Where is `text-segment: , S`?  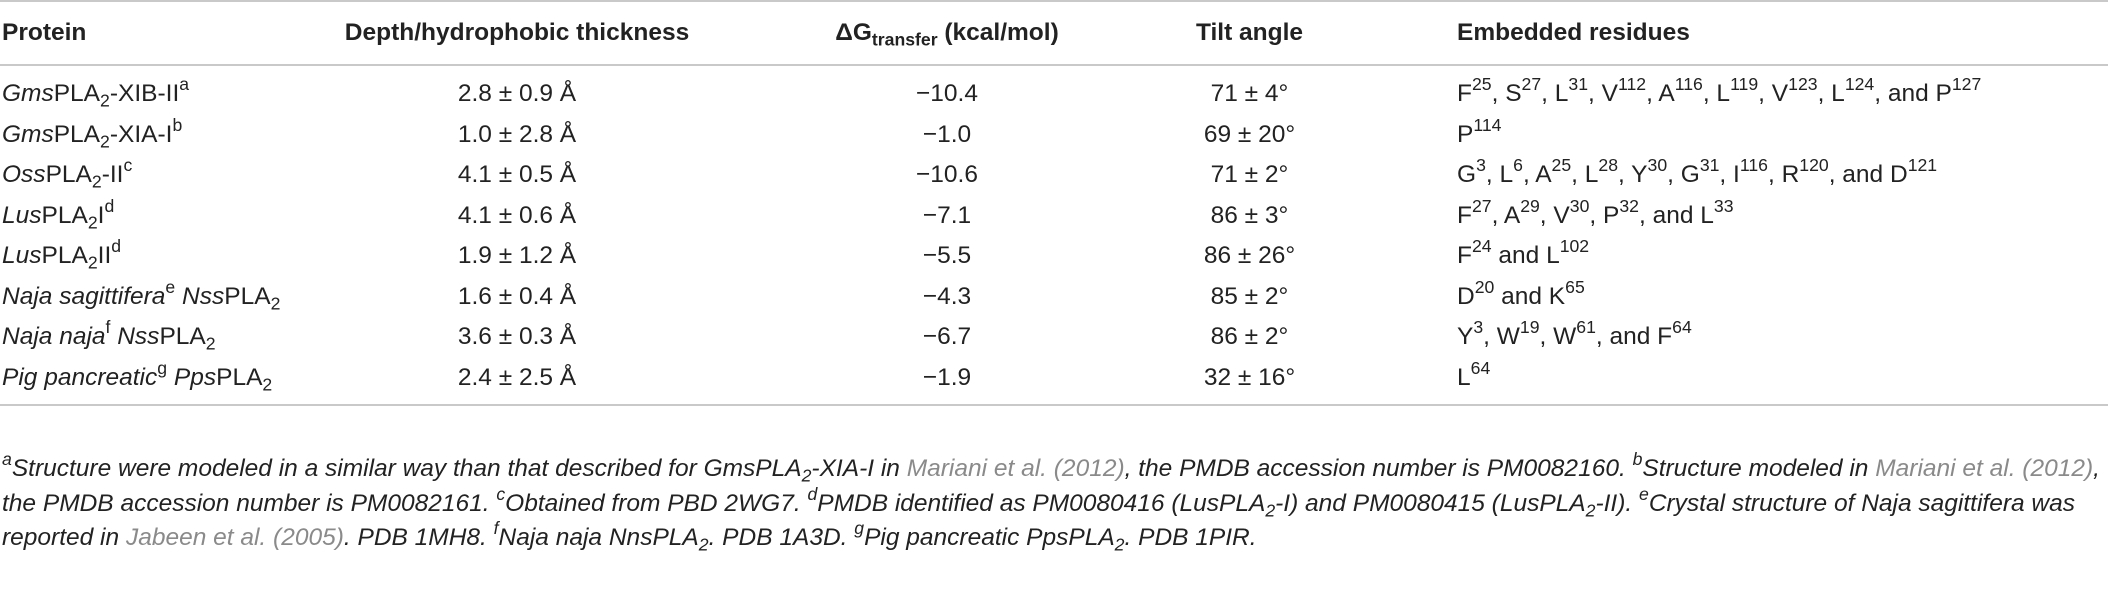 text-segment: , S is located at coordinates (1506, 94).